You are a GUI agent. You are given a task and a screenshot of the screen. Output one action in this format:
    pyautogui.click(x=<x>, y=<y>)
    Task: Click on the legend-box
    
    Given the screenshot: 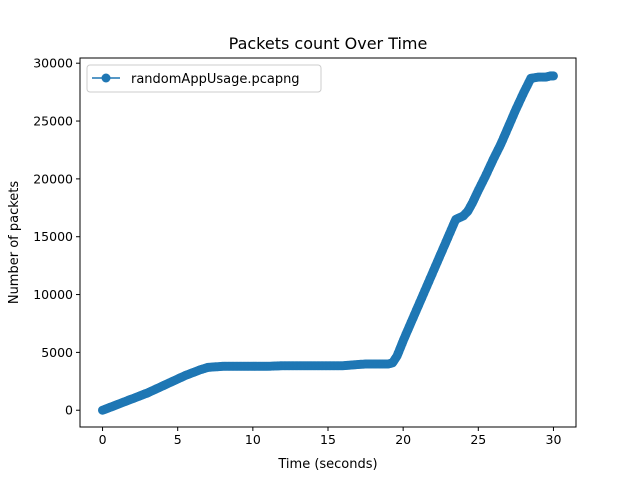 What is the action you would take?
    pyautogui.click(x=204, y=78)
    